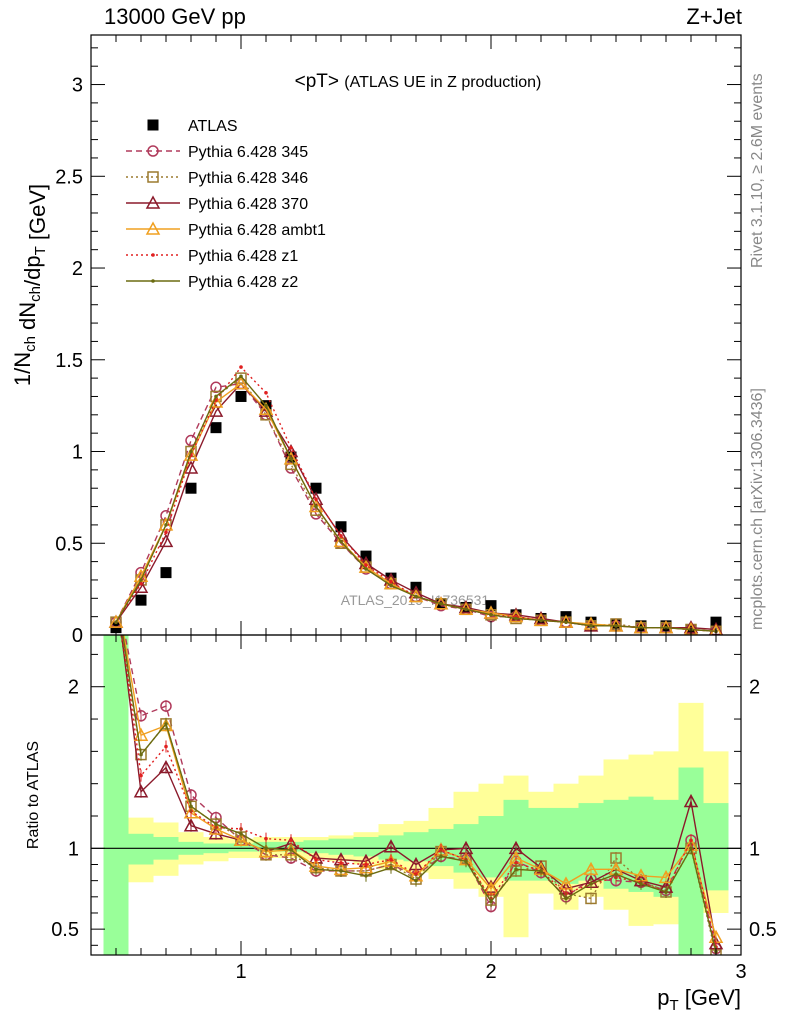 This screenshot has width=786, height=1024. What do you see at coordinates (213, 126) in the screenshot?
I see `legend-label: ATLAS` at bounding box center [213, 126].